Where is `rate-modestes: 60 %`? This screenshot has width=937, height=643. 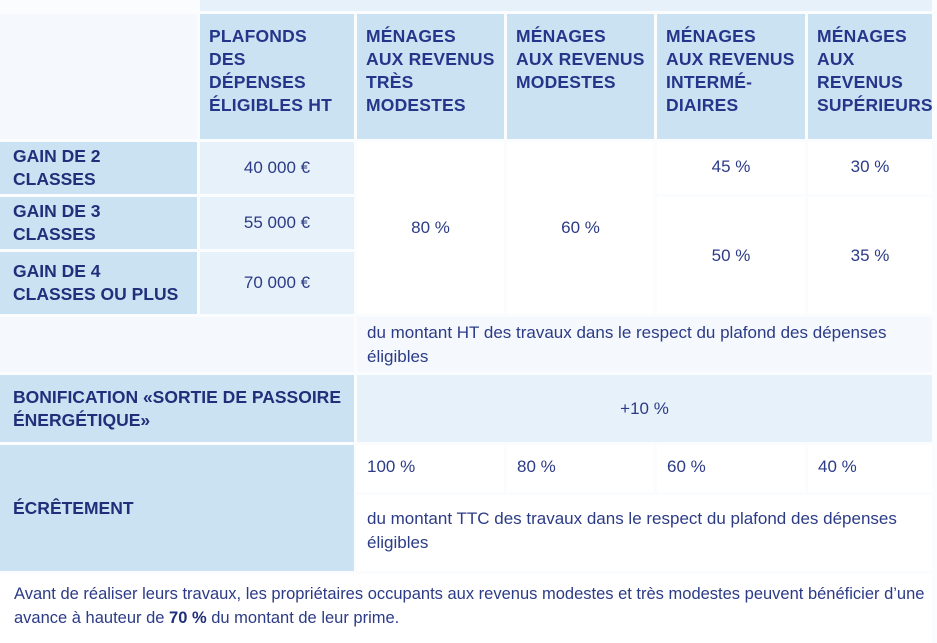
rate-modestes: 60 % is located at coordinates (580, 228).